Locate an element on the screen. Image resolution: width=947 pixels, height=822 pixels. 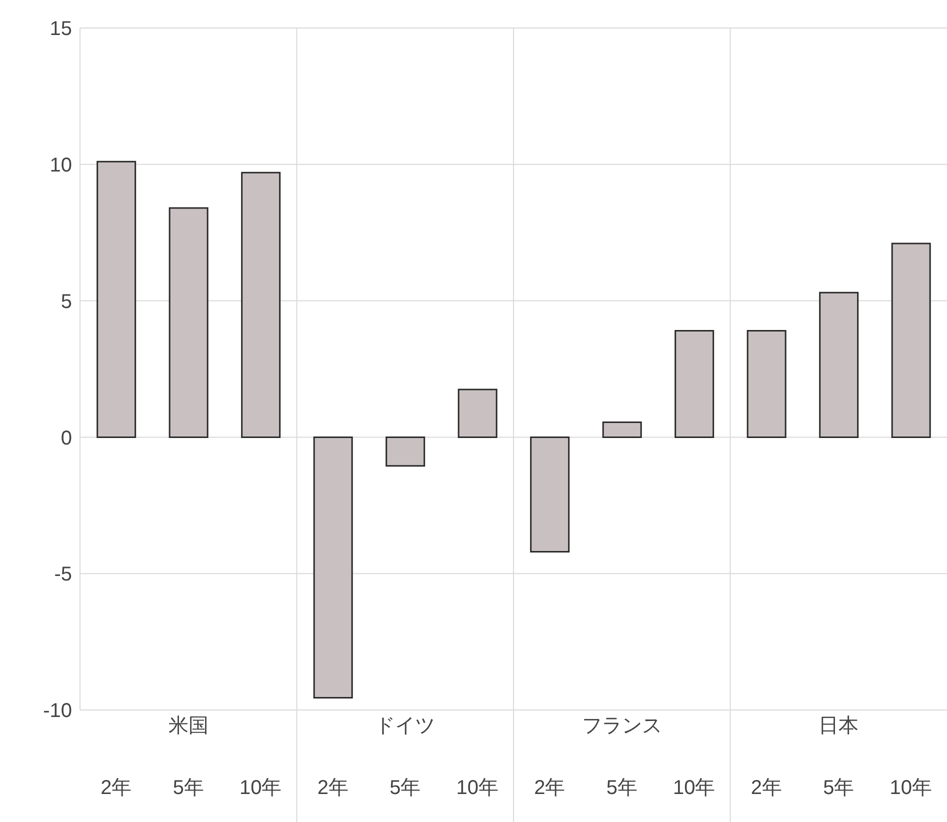
y-tick-label: 15 is located at coordinates (61, 29).